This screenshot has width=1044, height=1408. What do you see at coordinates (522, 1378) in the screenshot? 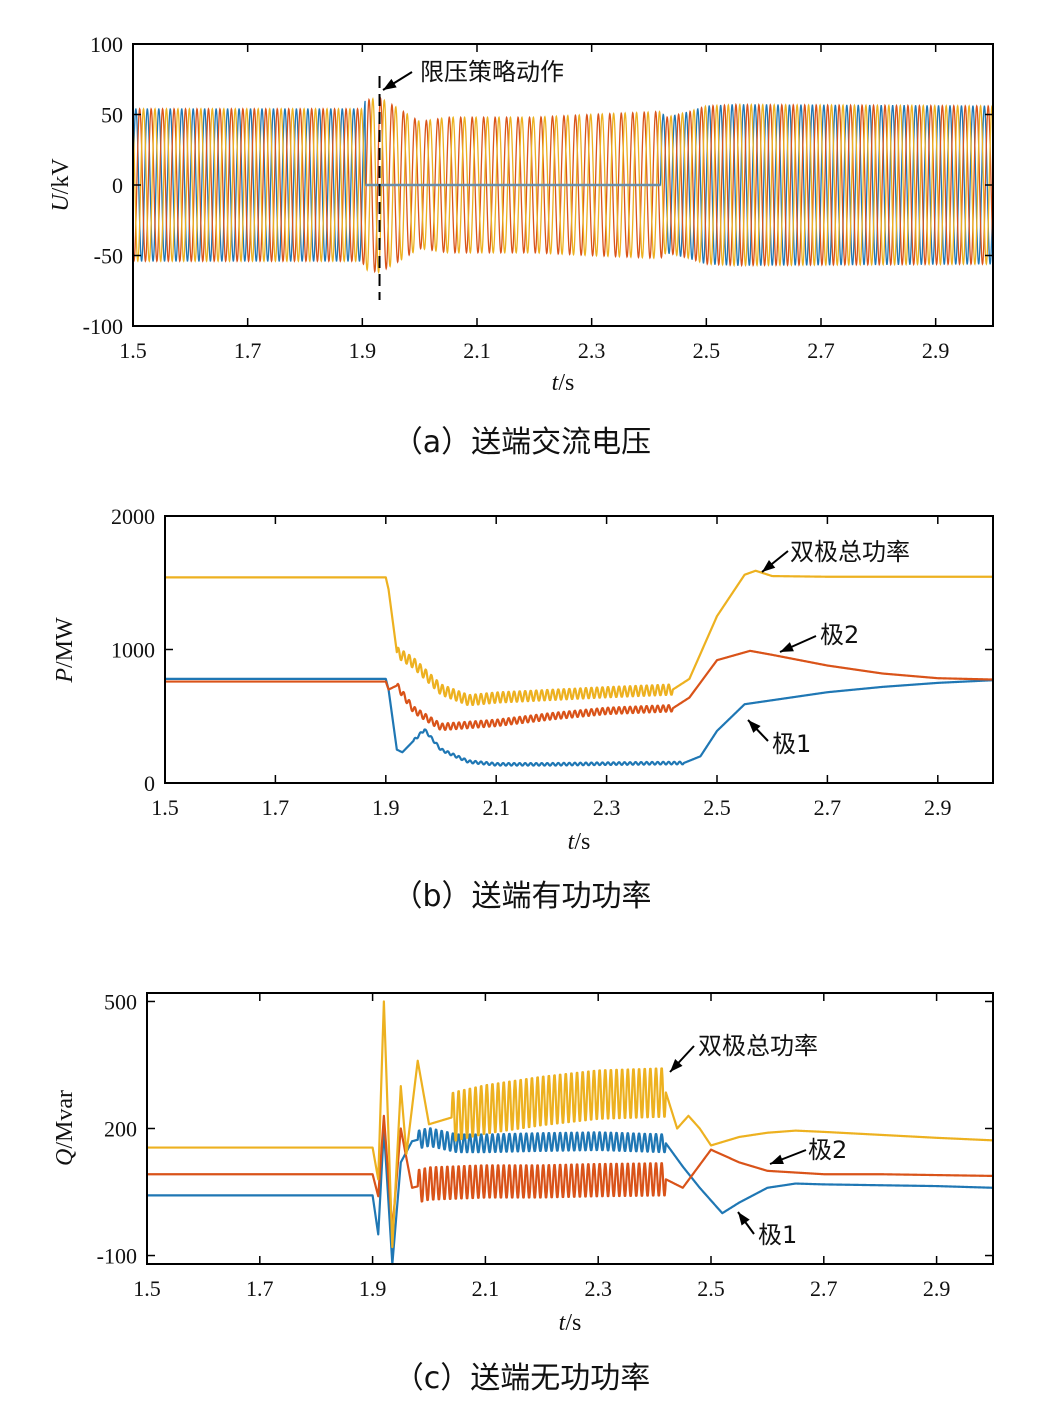
I see `panel-caption: （c）送端无功功率` at bounding box center [522, 1378].